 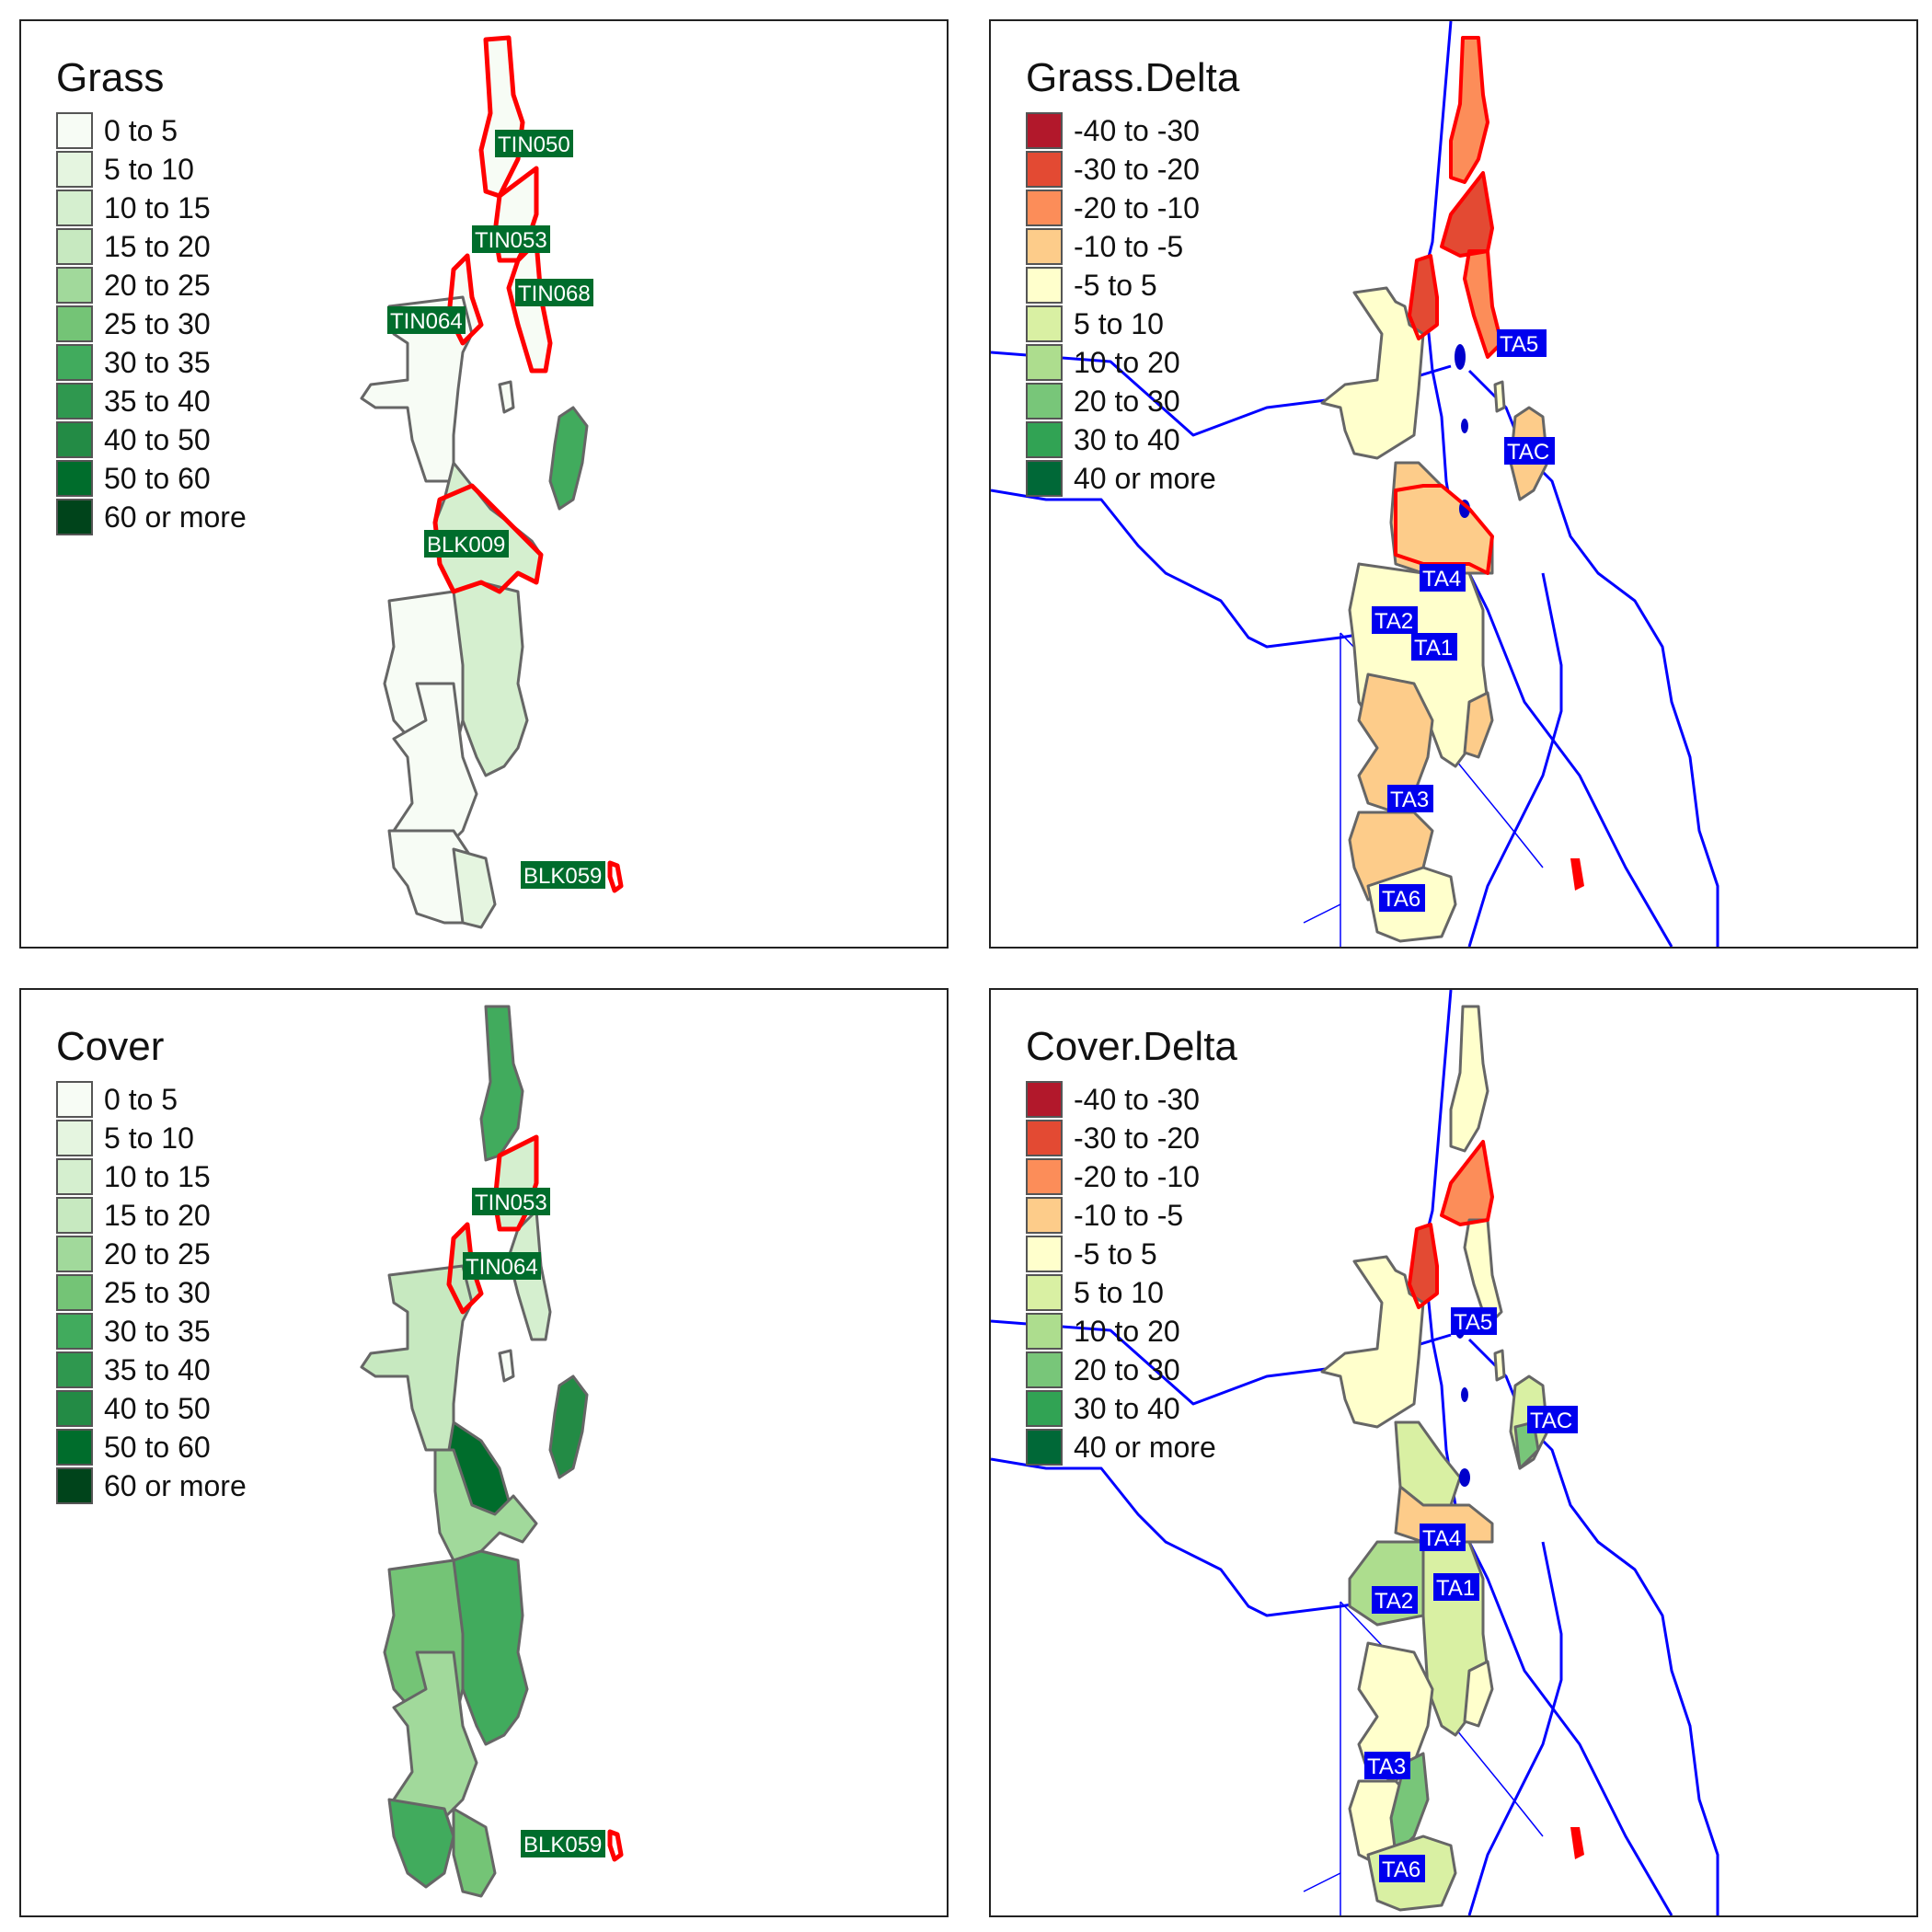 I want to click on svg-text: BLK059, so click(x=562, y=876).